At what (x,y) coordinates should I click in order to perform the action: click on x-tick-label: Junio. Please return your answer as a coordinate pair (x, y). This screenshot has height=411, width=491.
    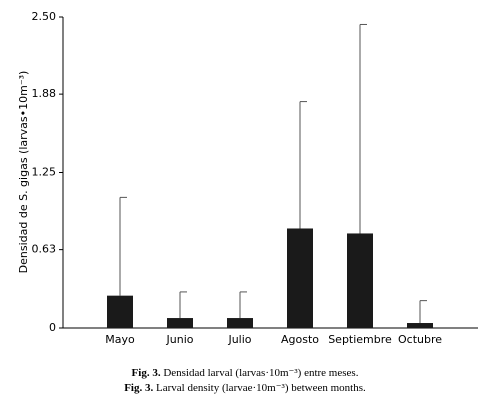
    Looking at the image, I should click on (180, 339).